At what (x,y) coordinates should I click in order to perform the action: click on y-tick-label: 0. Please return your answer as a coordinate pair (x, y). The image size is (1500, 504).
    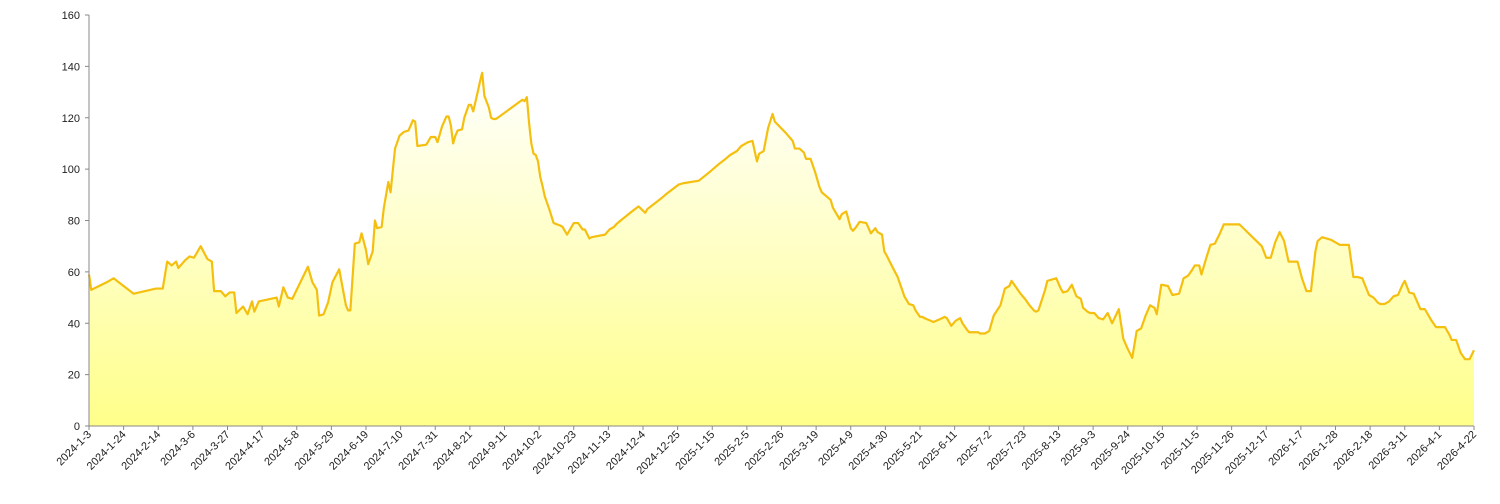
    Looking at the image, I should click on (77, 427).